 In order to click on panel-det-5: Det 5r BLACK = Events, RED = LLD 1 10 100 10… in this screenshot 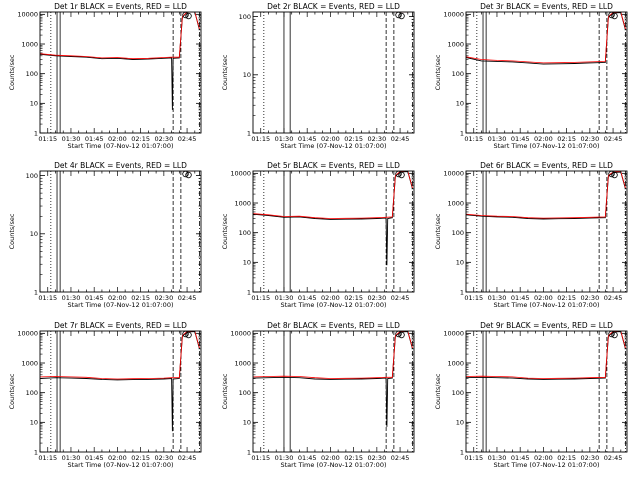, I will do `click(318, 235)`.